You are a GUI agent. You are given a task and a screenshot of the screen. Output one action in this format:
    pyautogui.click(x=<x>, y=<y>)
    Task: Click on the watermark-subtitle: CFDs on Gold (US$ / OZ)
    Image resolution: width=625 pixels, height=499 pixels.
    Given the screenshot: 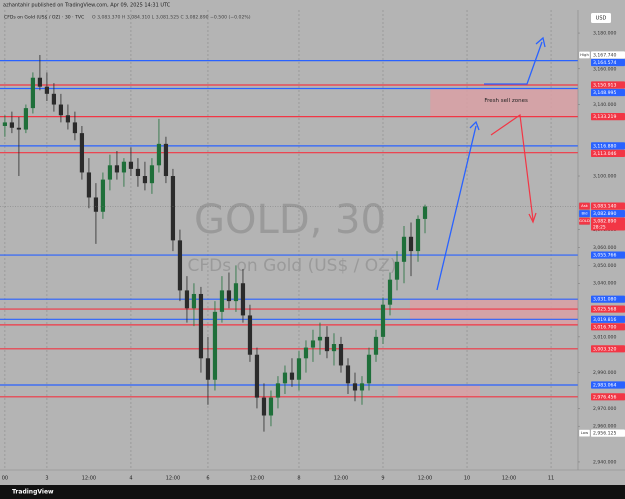 What is the action you would take?
    pyautogui.click(x=292, y=266)
    